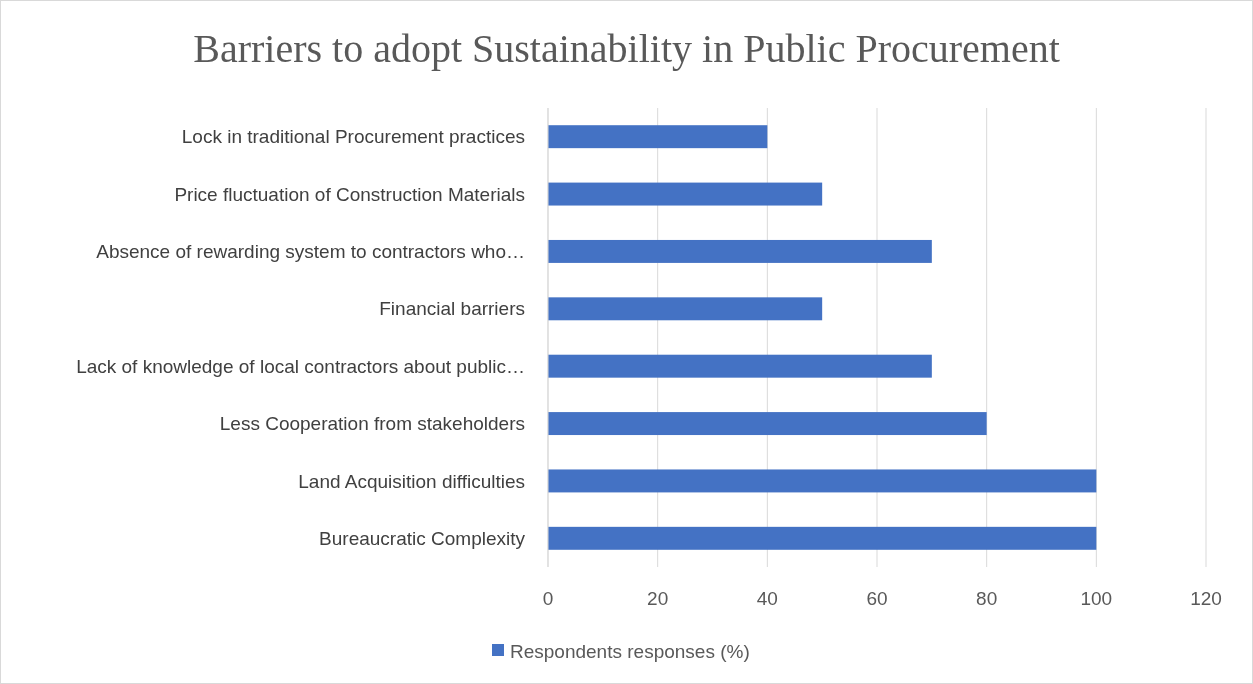 Image resolution: width=1253 pixels, height=684 pixels. I want to click on chart-title: Barriers to adopt Sustainability in Public Procurement, so click(626, 48).